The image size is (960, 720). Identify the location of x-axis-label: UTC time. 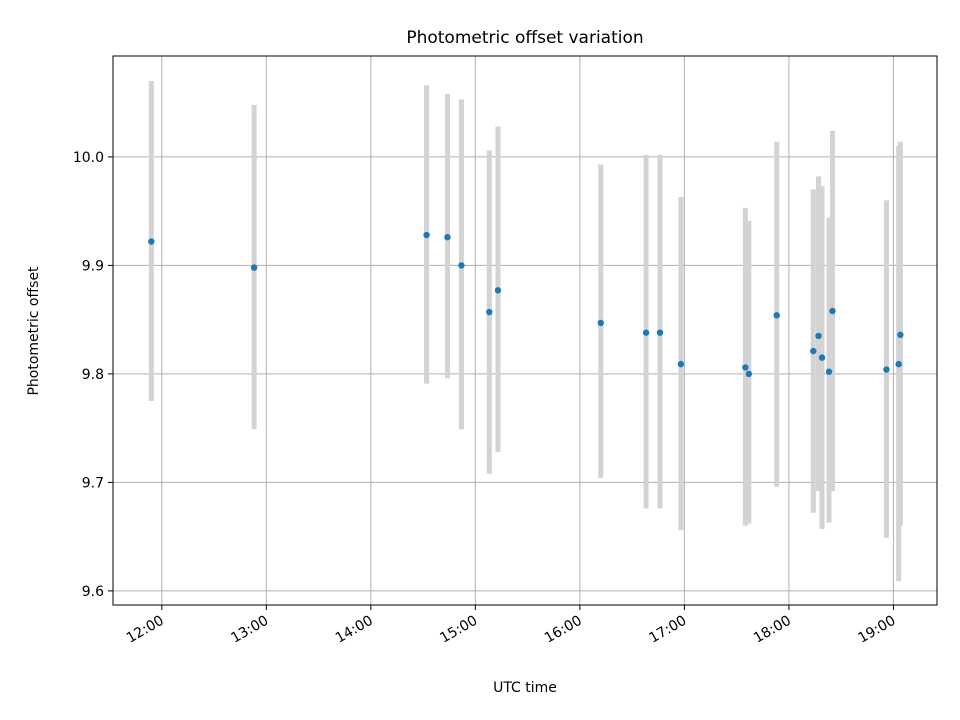
(525, 688).